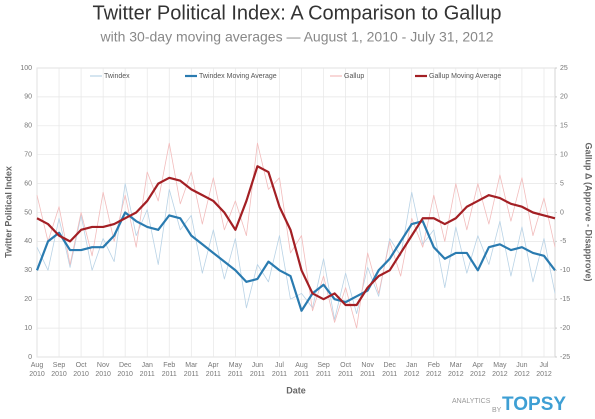  What do you see at coordinates (564, 155) in the screenshot?
I see `y2-tick-label: 10` at bounding box center [564, 155].